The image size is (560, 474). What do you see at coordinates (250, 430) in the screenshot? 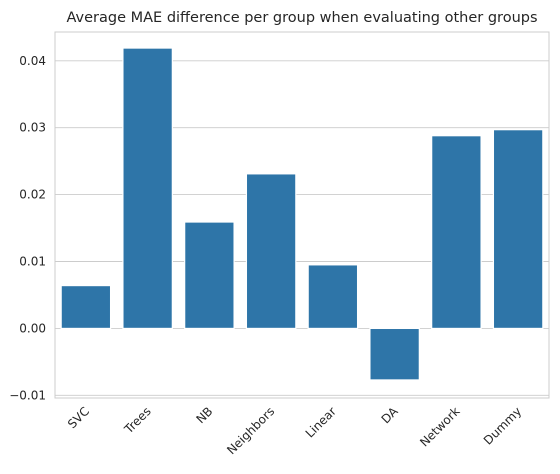
I see `x-tick-label: Neighbors` at bounding box center [250, 430].